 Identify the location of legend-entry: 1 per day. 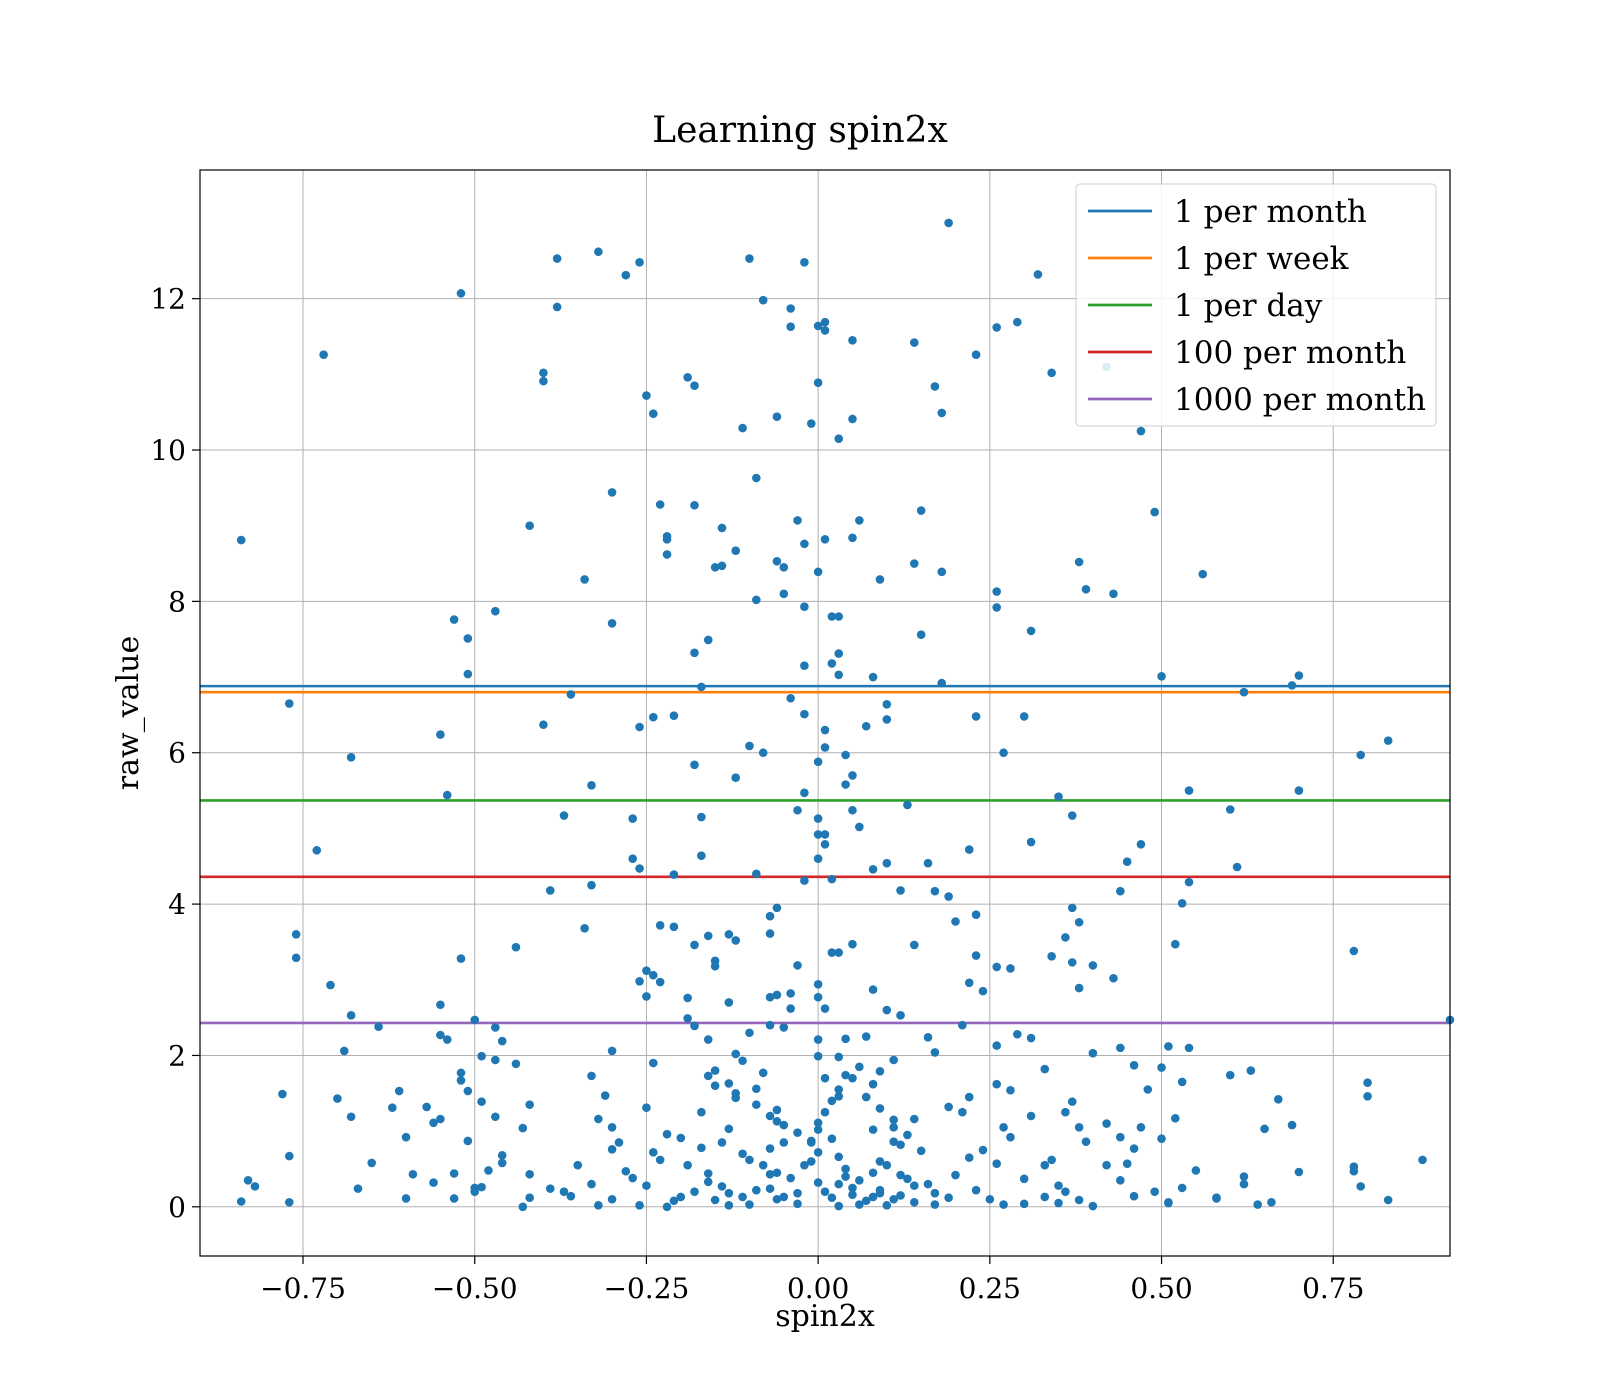
(1248, 306).